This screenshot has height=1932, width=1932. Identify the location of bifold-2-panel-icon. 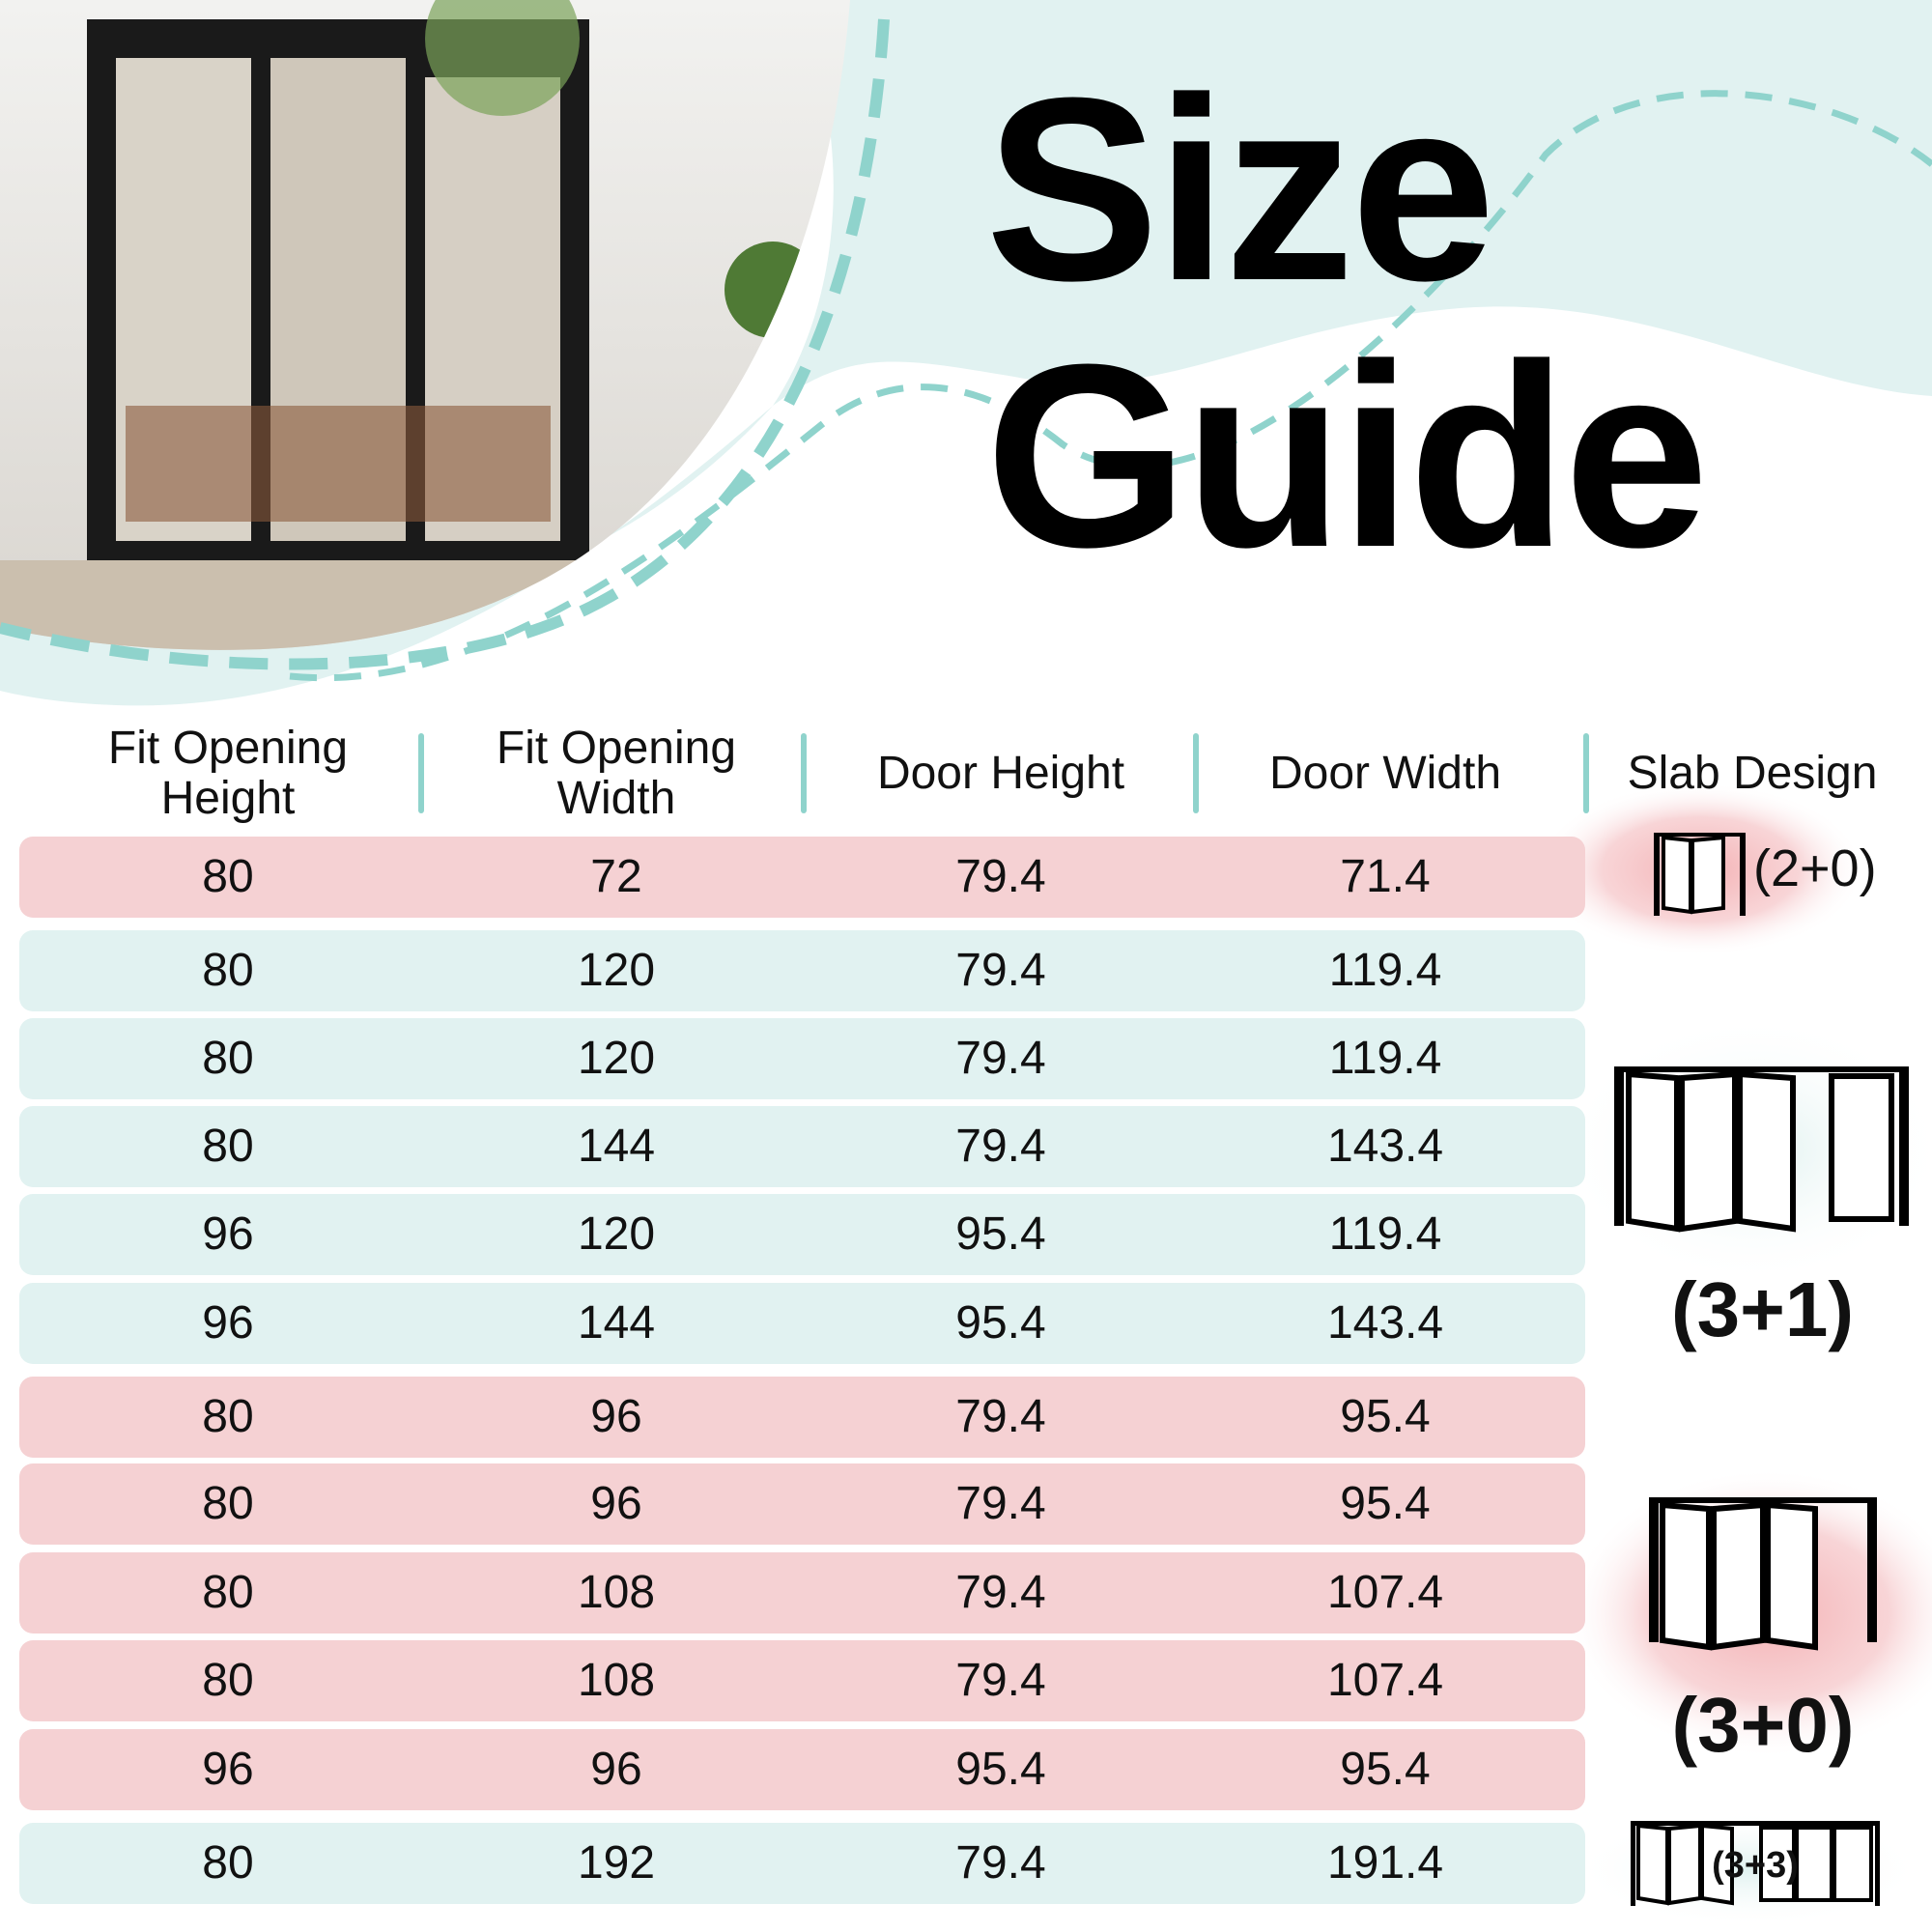
(1700, 874).